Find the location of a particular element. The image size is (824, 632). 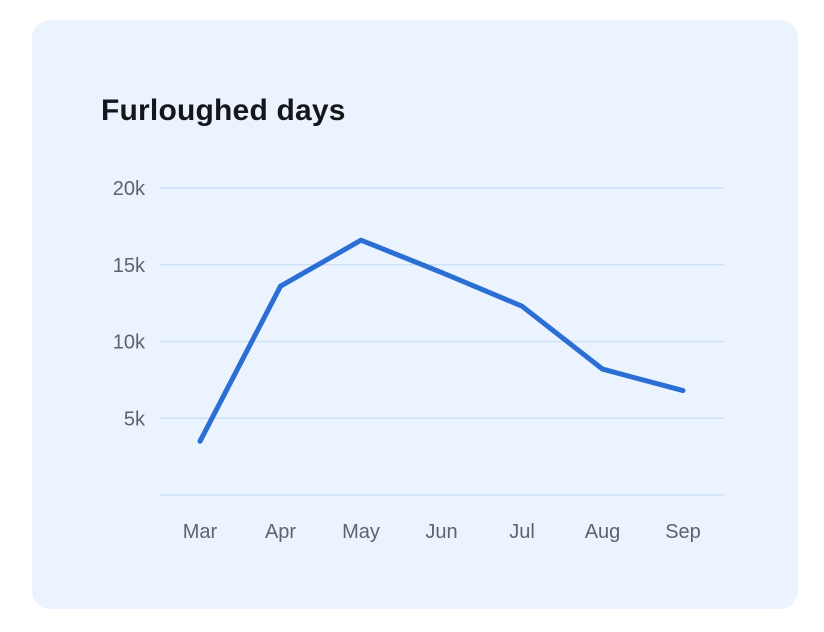

x-tick-label: Jul is located at coordinates (522, 532).